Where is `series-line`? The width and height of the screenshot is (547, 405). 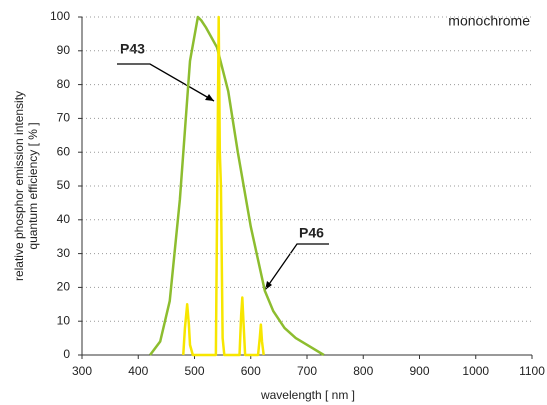
series-line is located at coordinates (223, 186).